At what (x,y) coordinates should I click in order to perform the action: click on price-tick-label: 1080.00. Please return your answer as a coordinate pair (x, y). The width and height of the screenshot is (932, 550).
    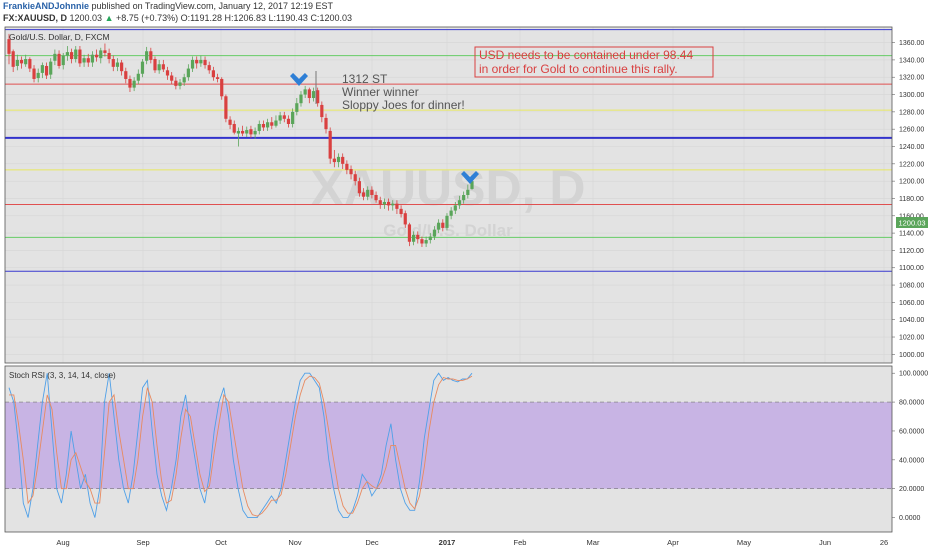
    Looking at the image, I should click on (911, 286).